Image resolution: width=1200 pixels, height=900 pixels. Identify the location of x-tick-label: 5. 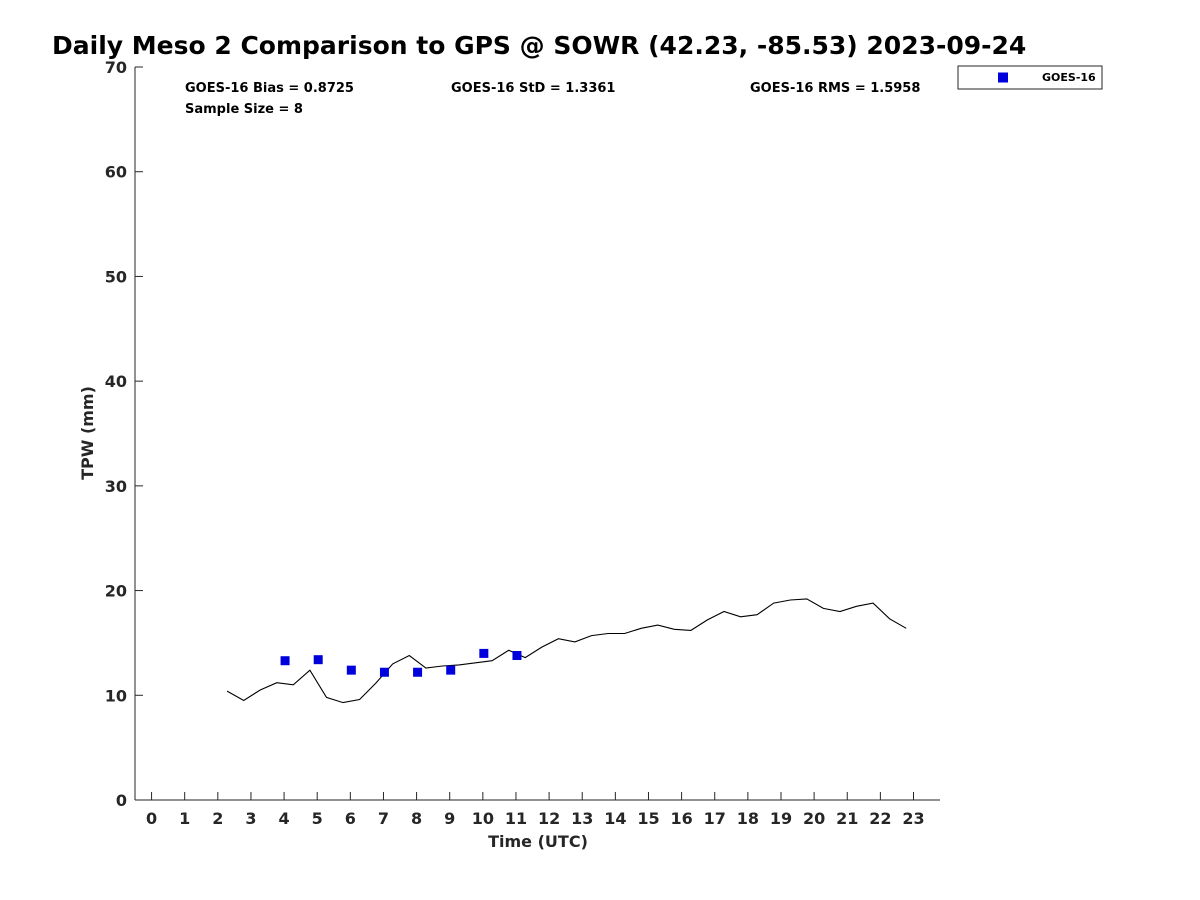
(317, 818).